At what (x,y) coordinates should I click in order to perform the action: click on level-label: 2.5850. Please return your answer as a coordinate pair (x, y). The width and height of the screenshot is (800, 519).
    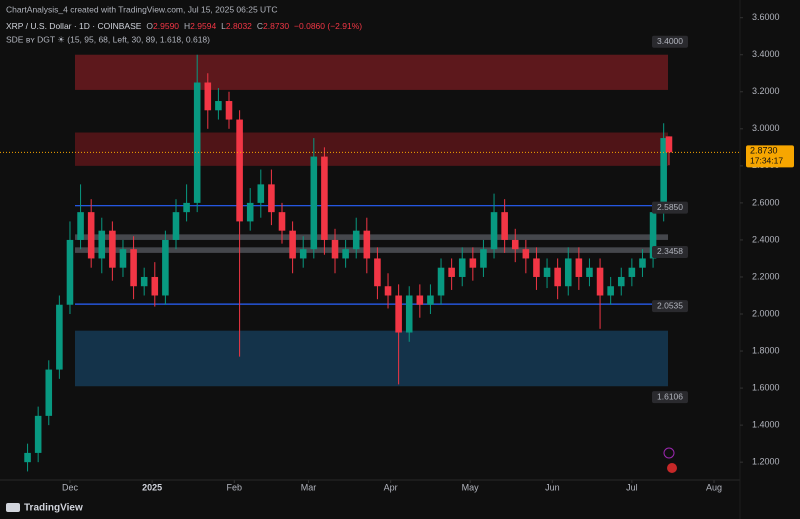
    Looking at the image, I should click on (670, 207).